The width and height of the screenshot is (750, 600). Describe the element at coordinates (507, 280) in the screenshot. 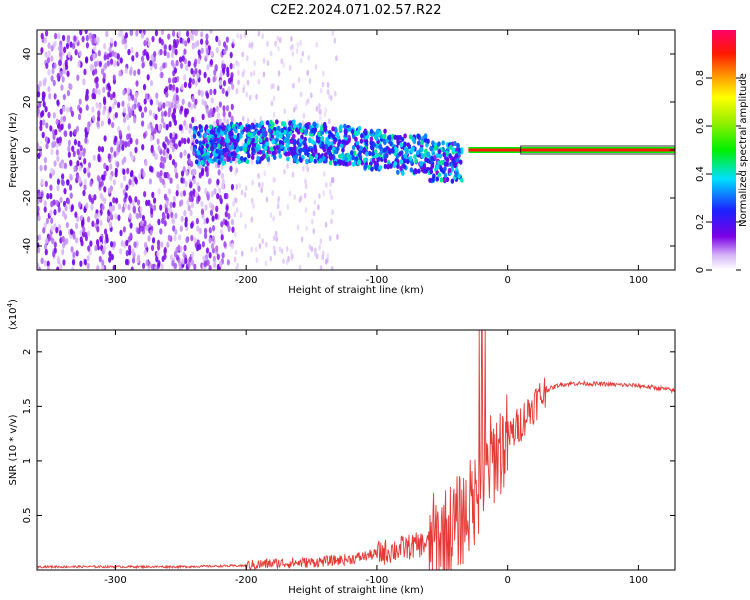

I see `x-tick-label: 0` at that location.